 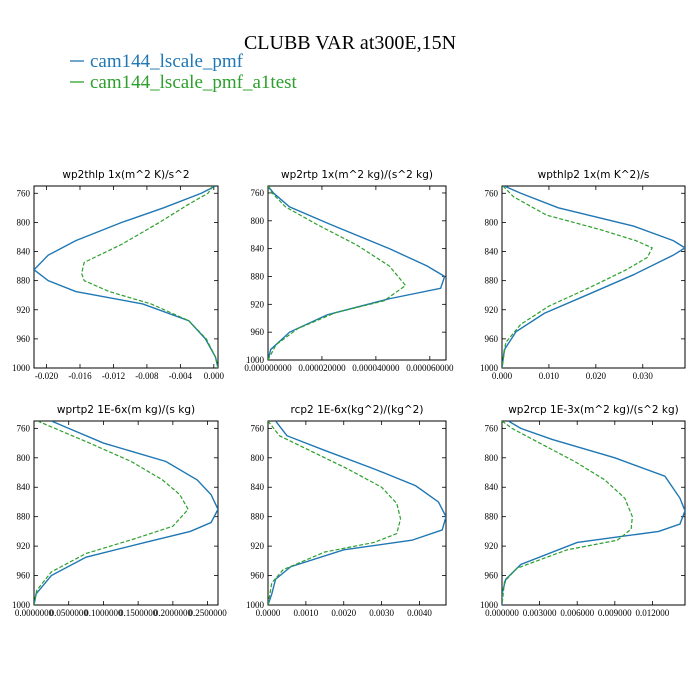 I want to click on x-tick-label: -0.016, so click(x=80, y=376).